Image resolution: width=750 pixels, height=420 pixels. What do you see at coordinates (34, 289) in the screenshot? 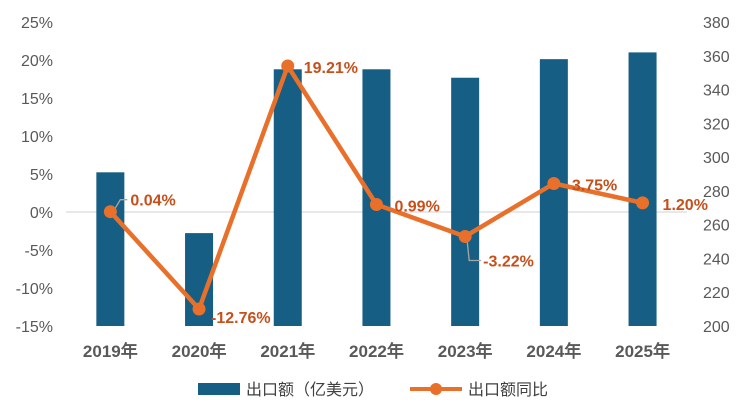
I see `left-tick-label: -10%` at bounding box center [34, 289].